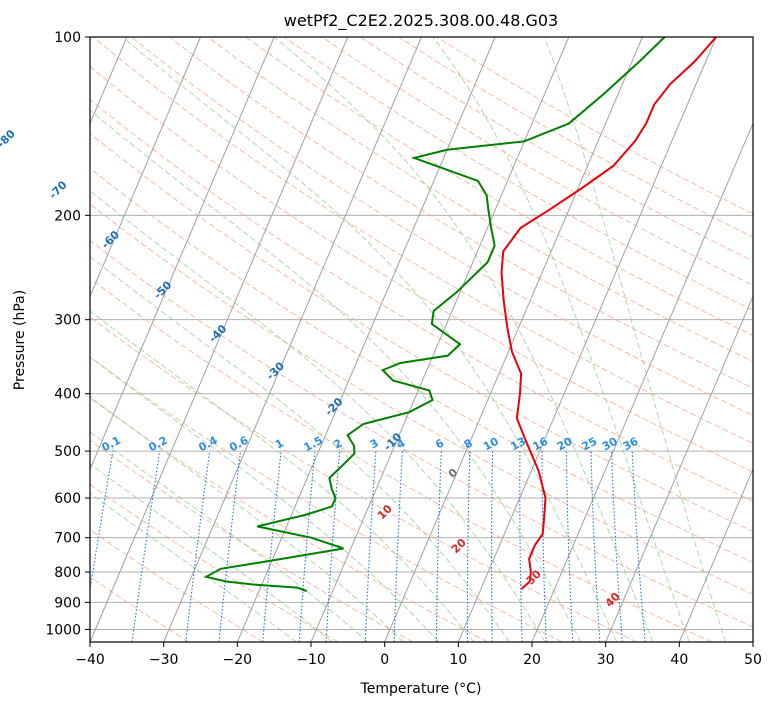  What do you see at coordinates (518, 444) in the screenshot?
I see `mixing-ratio-label: 13` at bounding box center [518, 444].